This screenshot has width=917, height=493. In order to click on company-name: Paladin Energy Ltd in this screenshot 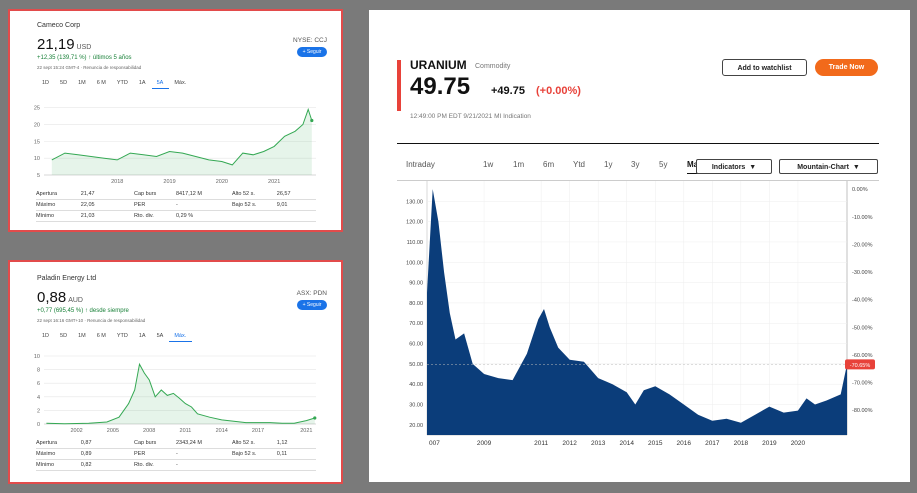, I will do `click(67, 278)`.